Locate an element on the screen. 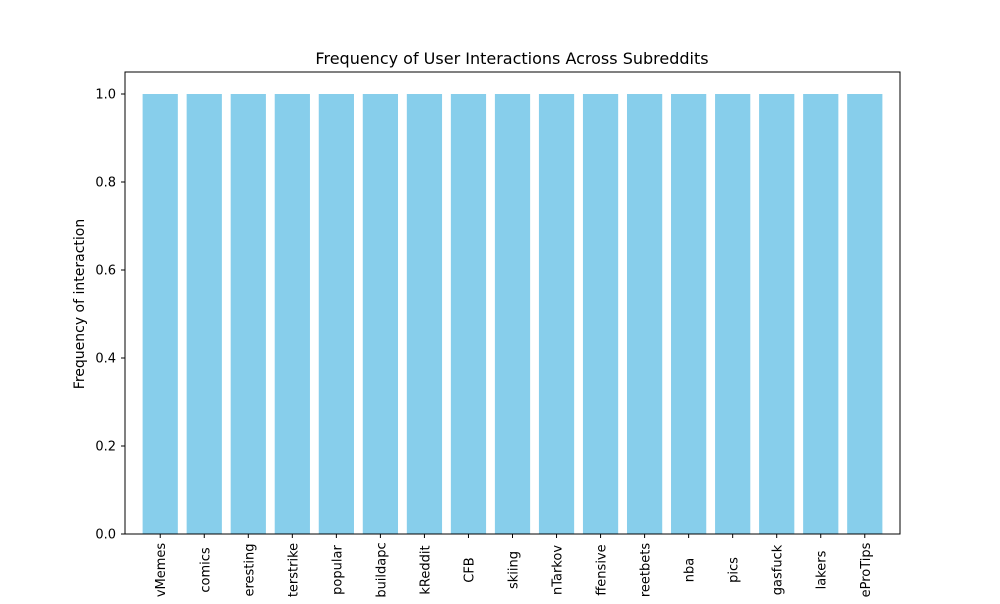  x-tick-label: reetbets is located at coordinates (646, 570).